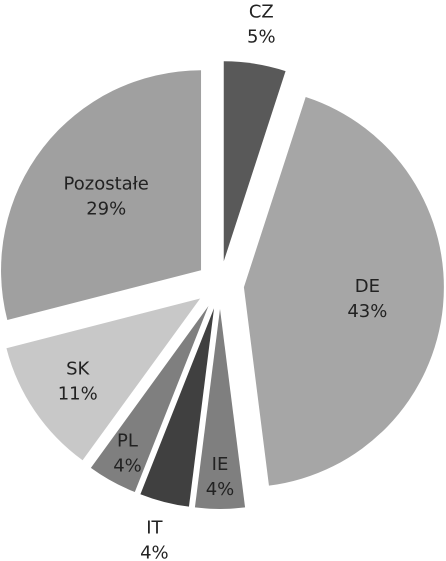 This screenshot has height=561, width=446. I want to click on slice-value-label: 29%, so click(106, 209).